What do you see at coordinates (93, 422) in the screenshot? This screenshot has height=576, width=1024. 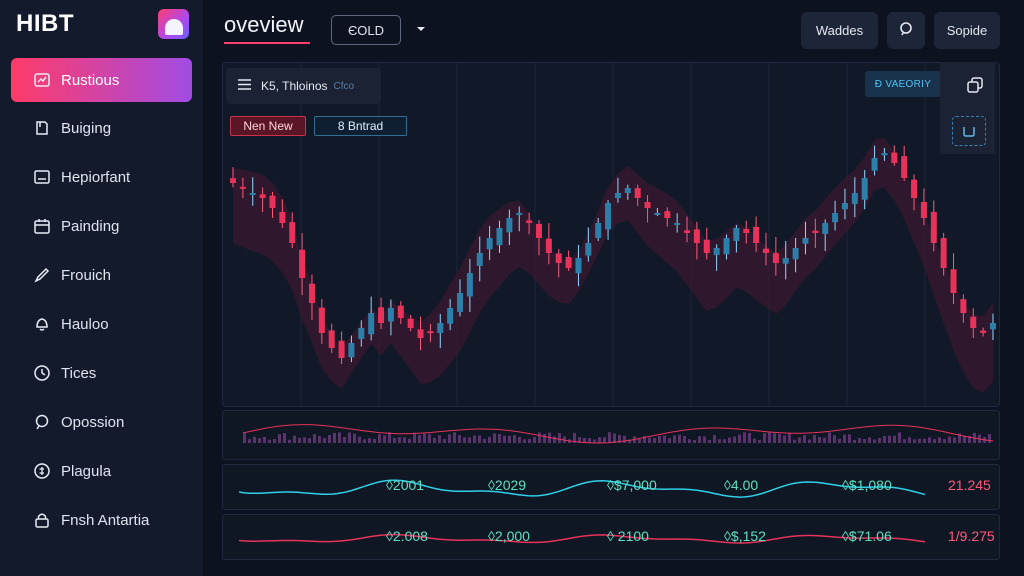 I see `sidebar-item-label: Opossion` at bounding box center [93, 422].